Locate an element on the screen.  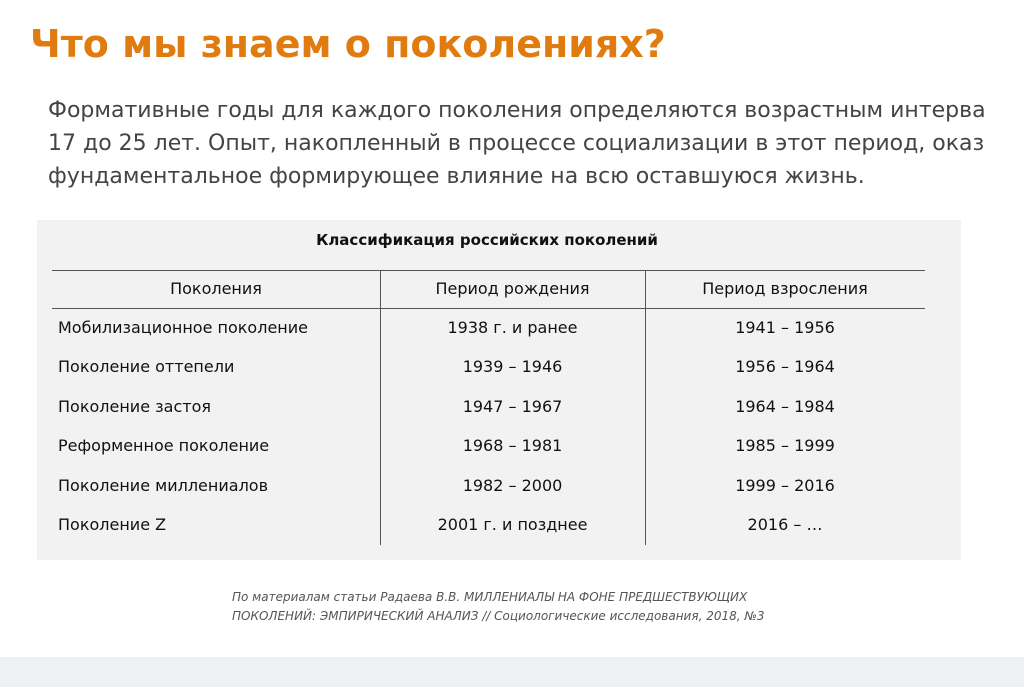
table-cell: 1938 г. и ранее is located at coordinates (512, 327).